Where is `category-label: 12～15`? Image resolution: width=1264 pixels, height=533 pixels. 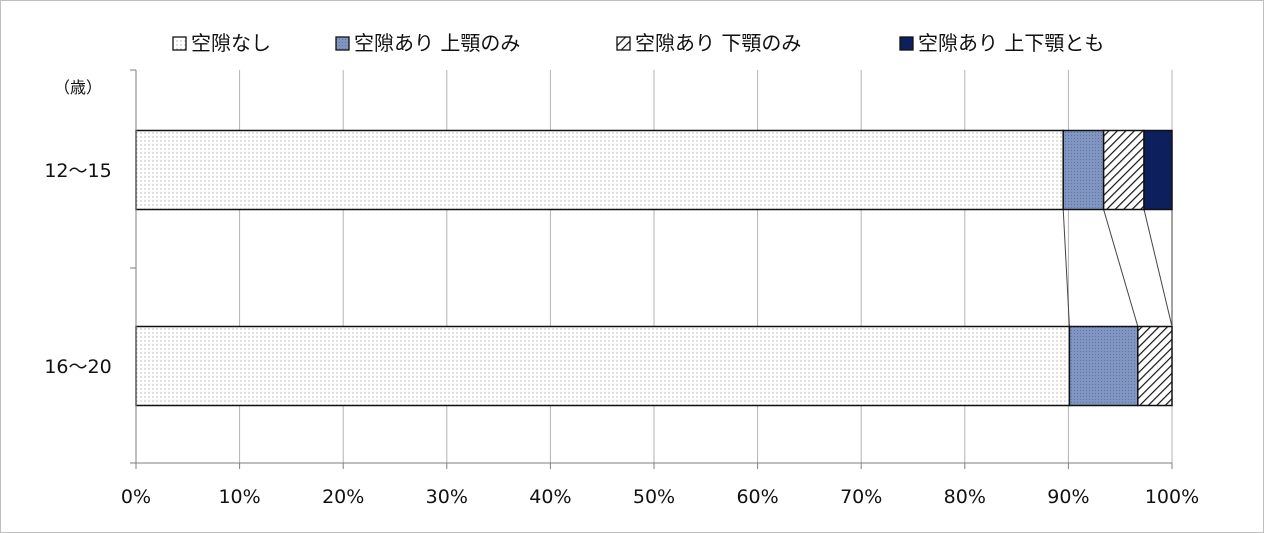 category-label: 12～15 is located at coordinates (77, 171).